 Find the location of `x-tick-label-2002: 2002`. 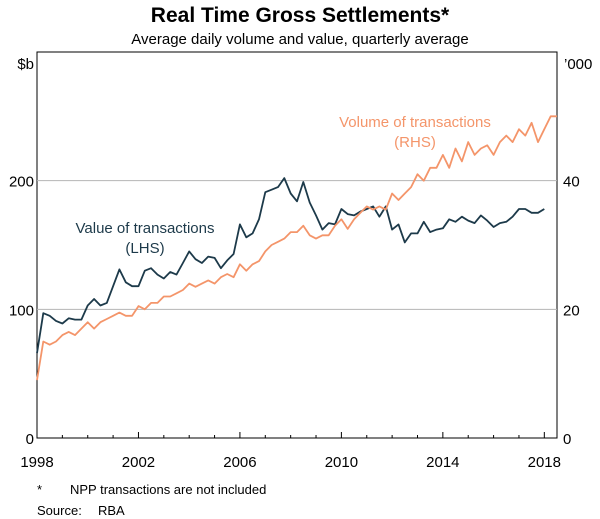

x-tick-label-2002: 2002 is located at coordinates (138, 462).